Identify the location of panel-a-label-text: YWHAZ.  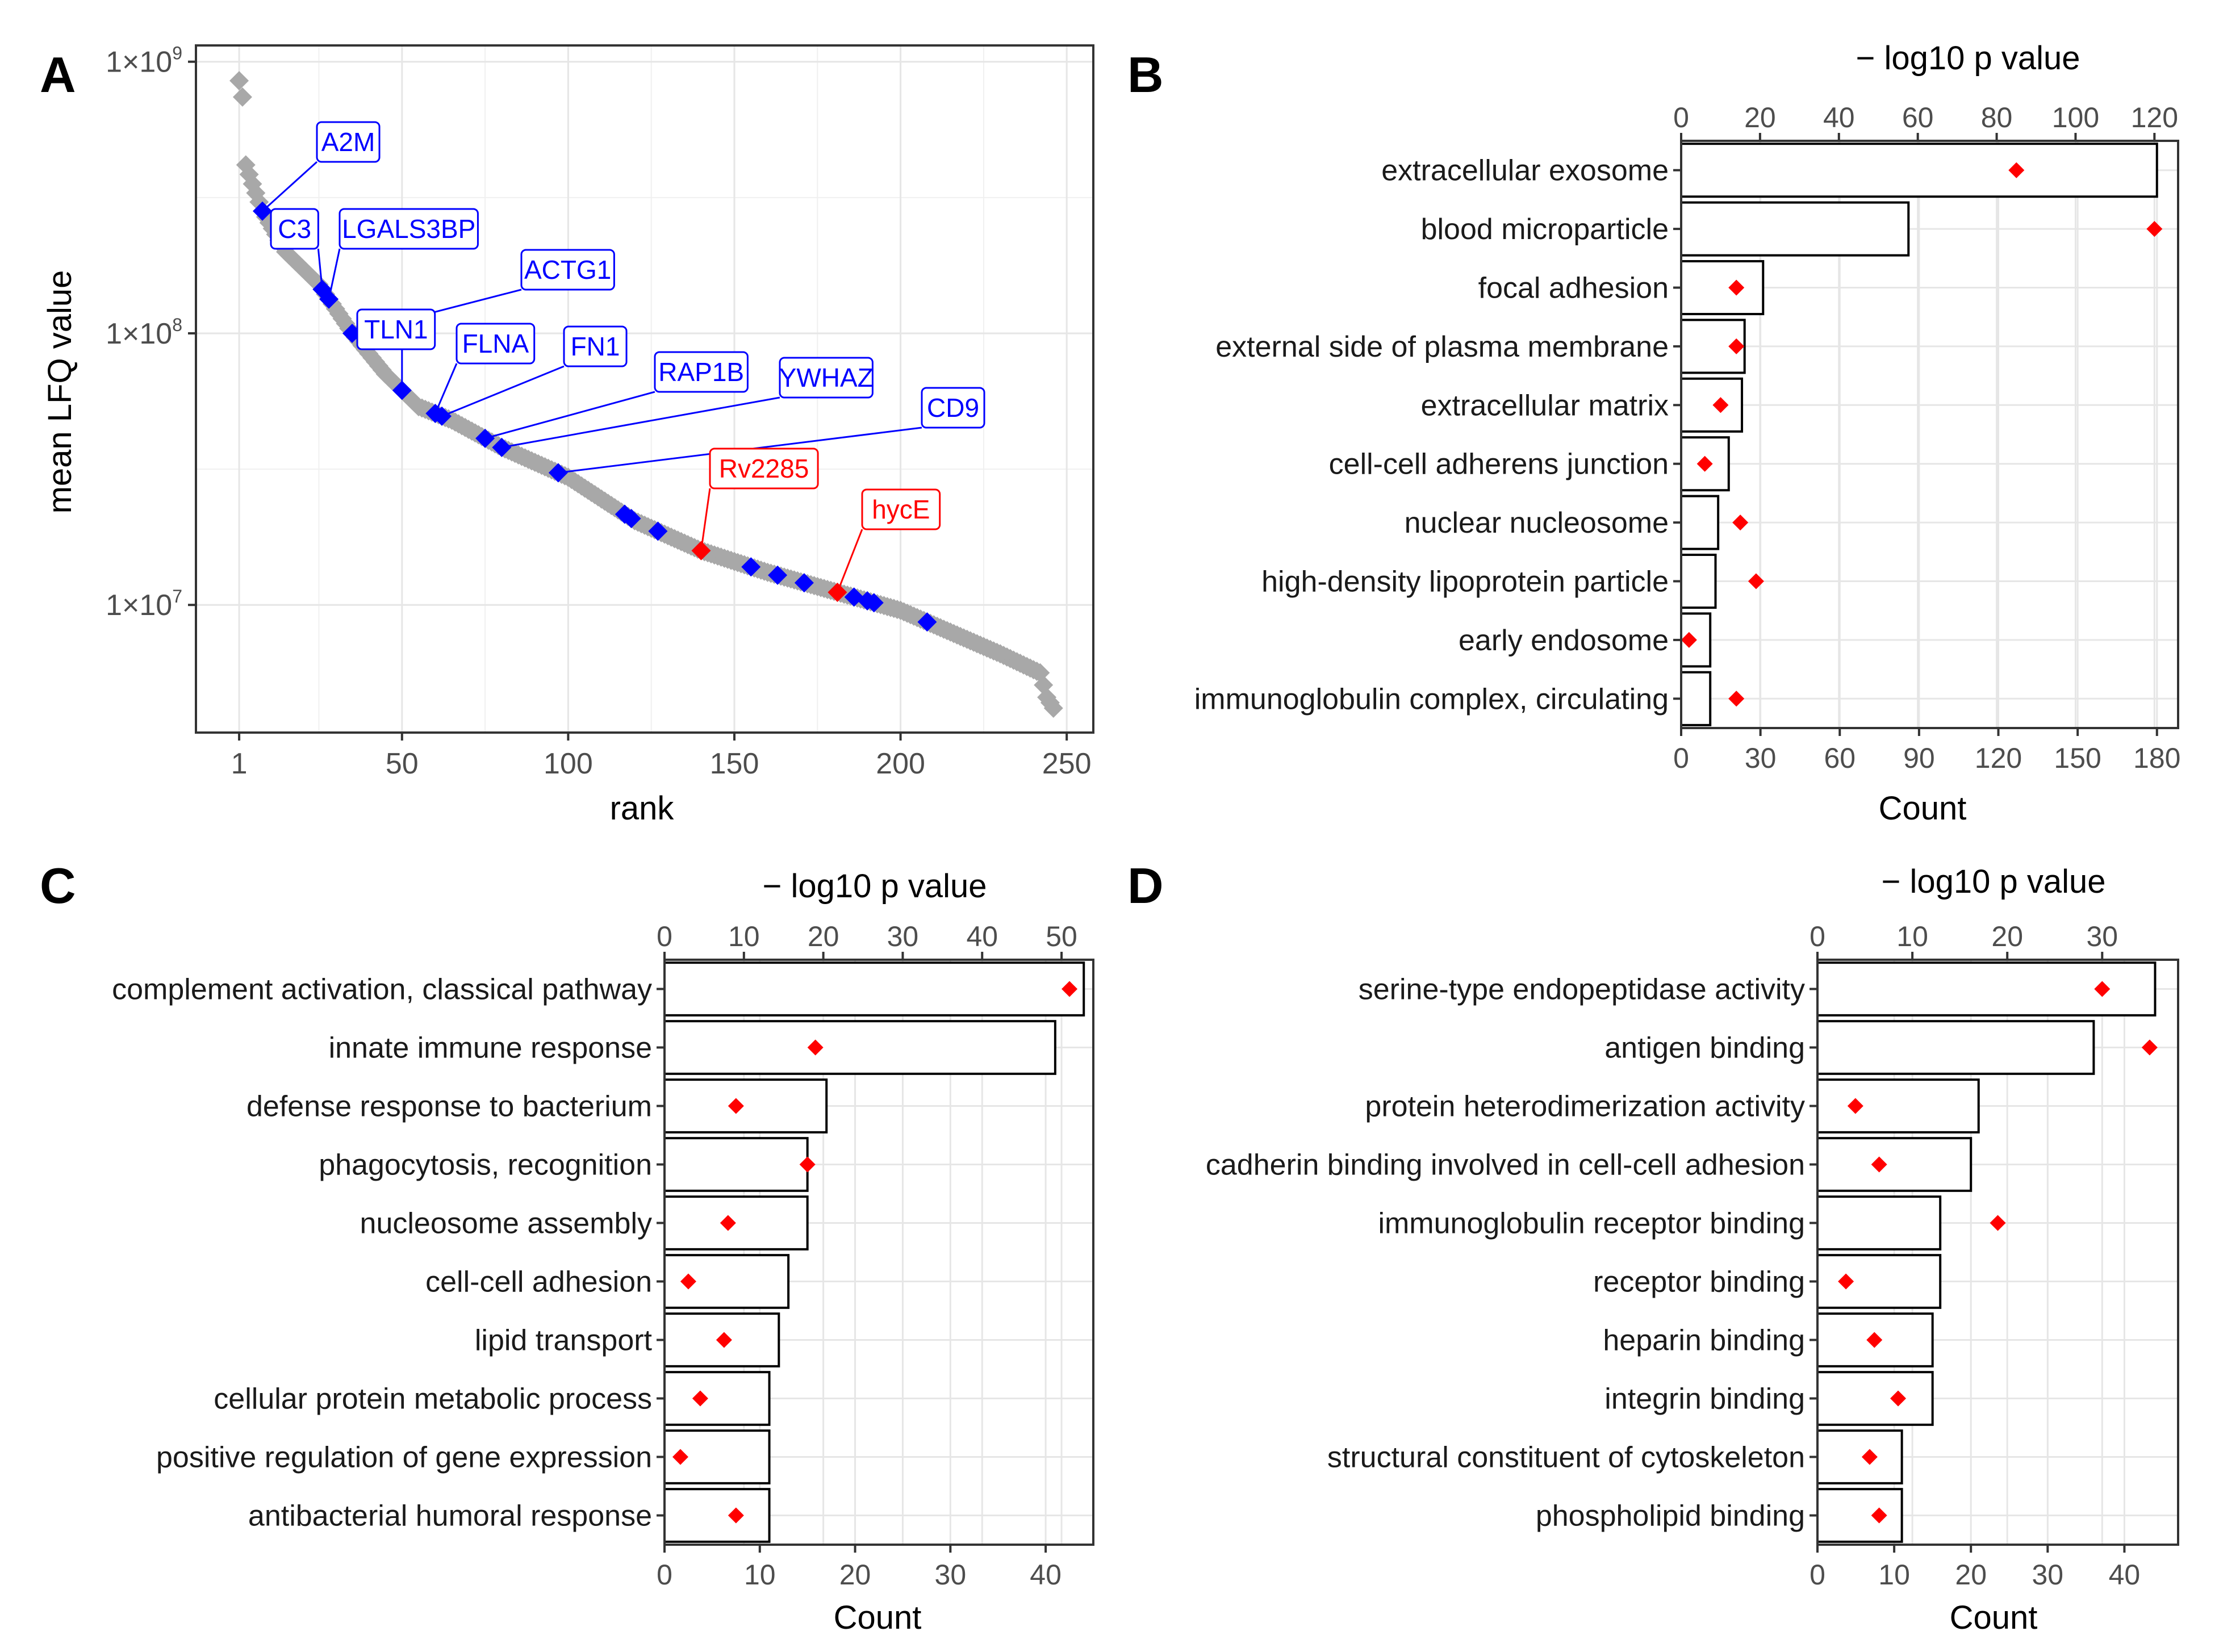
(826, 377).